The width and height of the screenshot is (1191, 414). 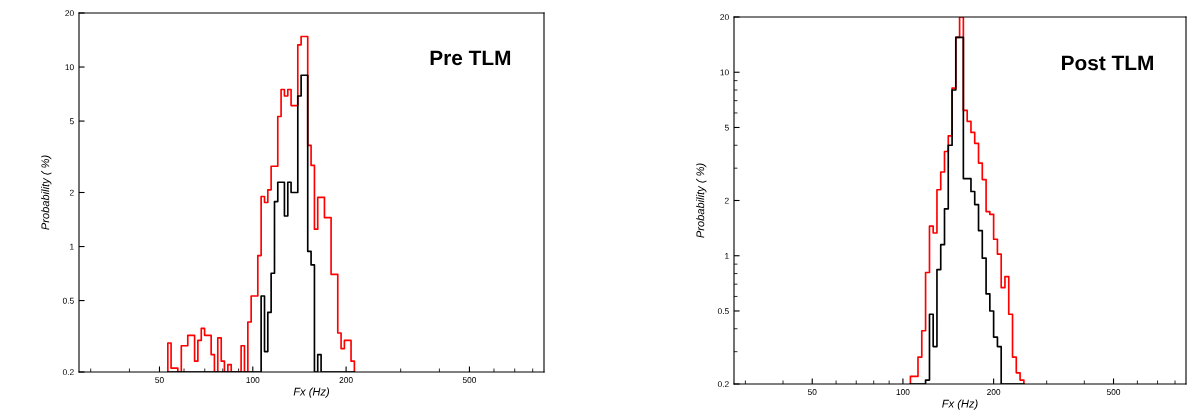 What do you see at coordinates (1107, 63) in the screenshot?
I see `annotation: Post TLM` at bounding box center [1107, 63].